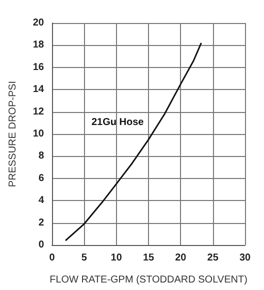  I want to click on y-tick-label: 6, so click(41, 178).